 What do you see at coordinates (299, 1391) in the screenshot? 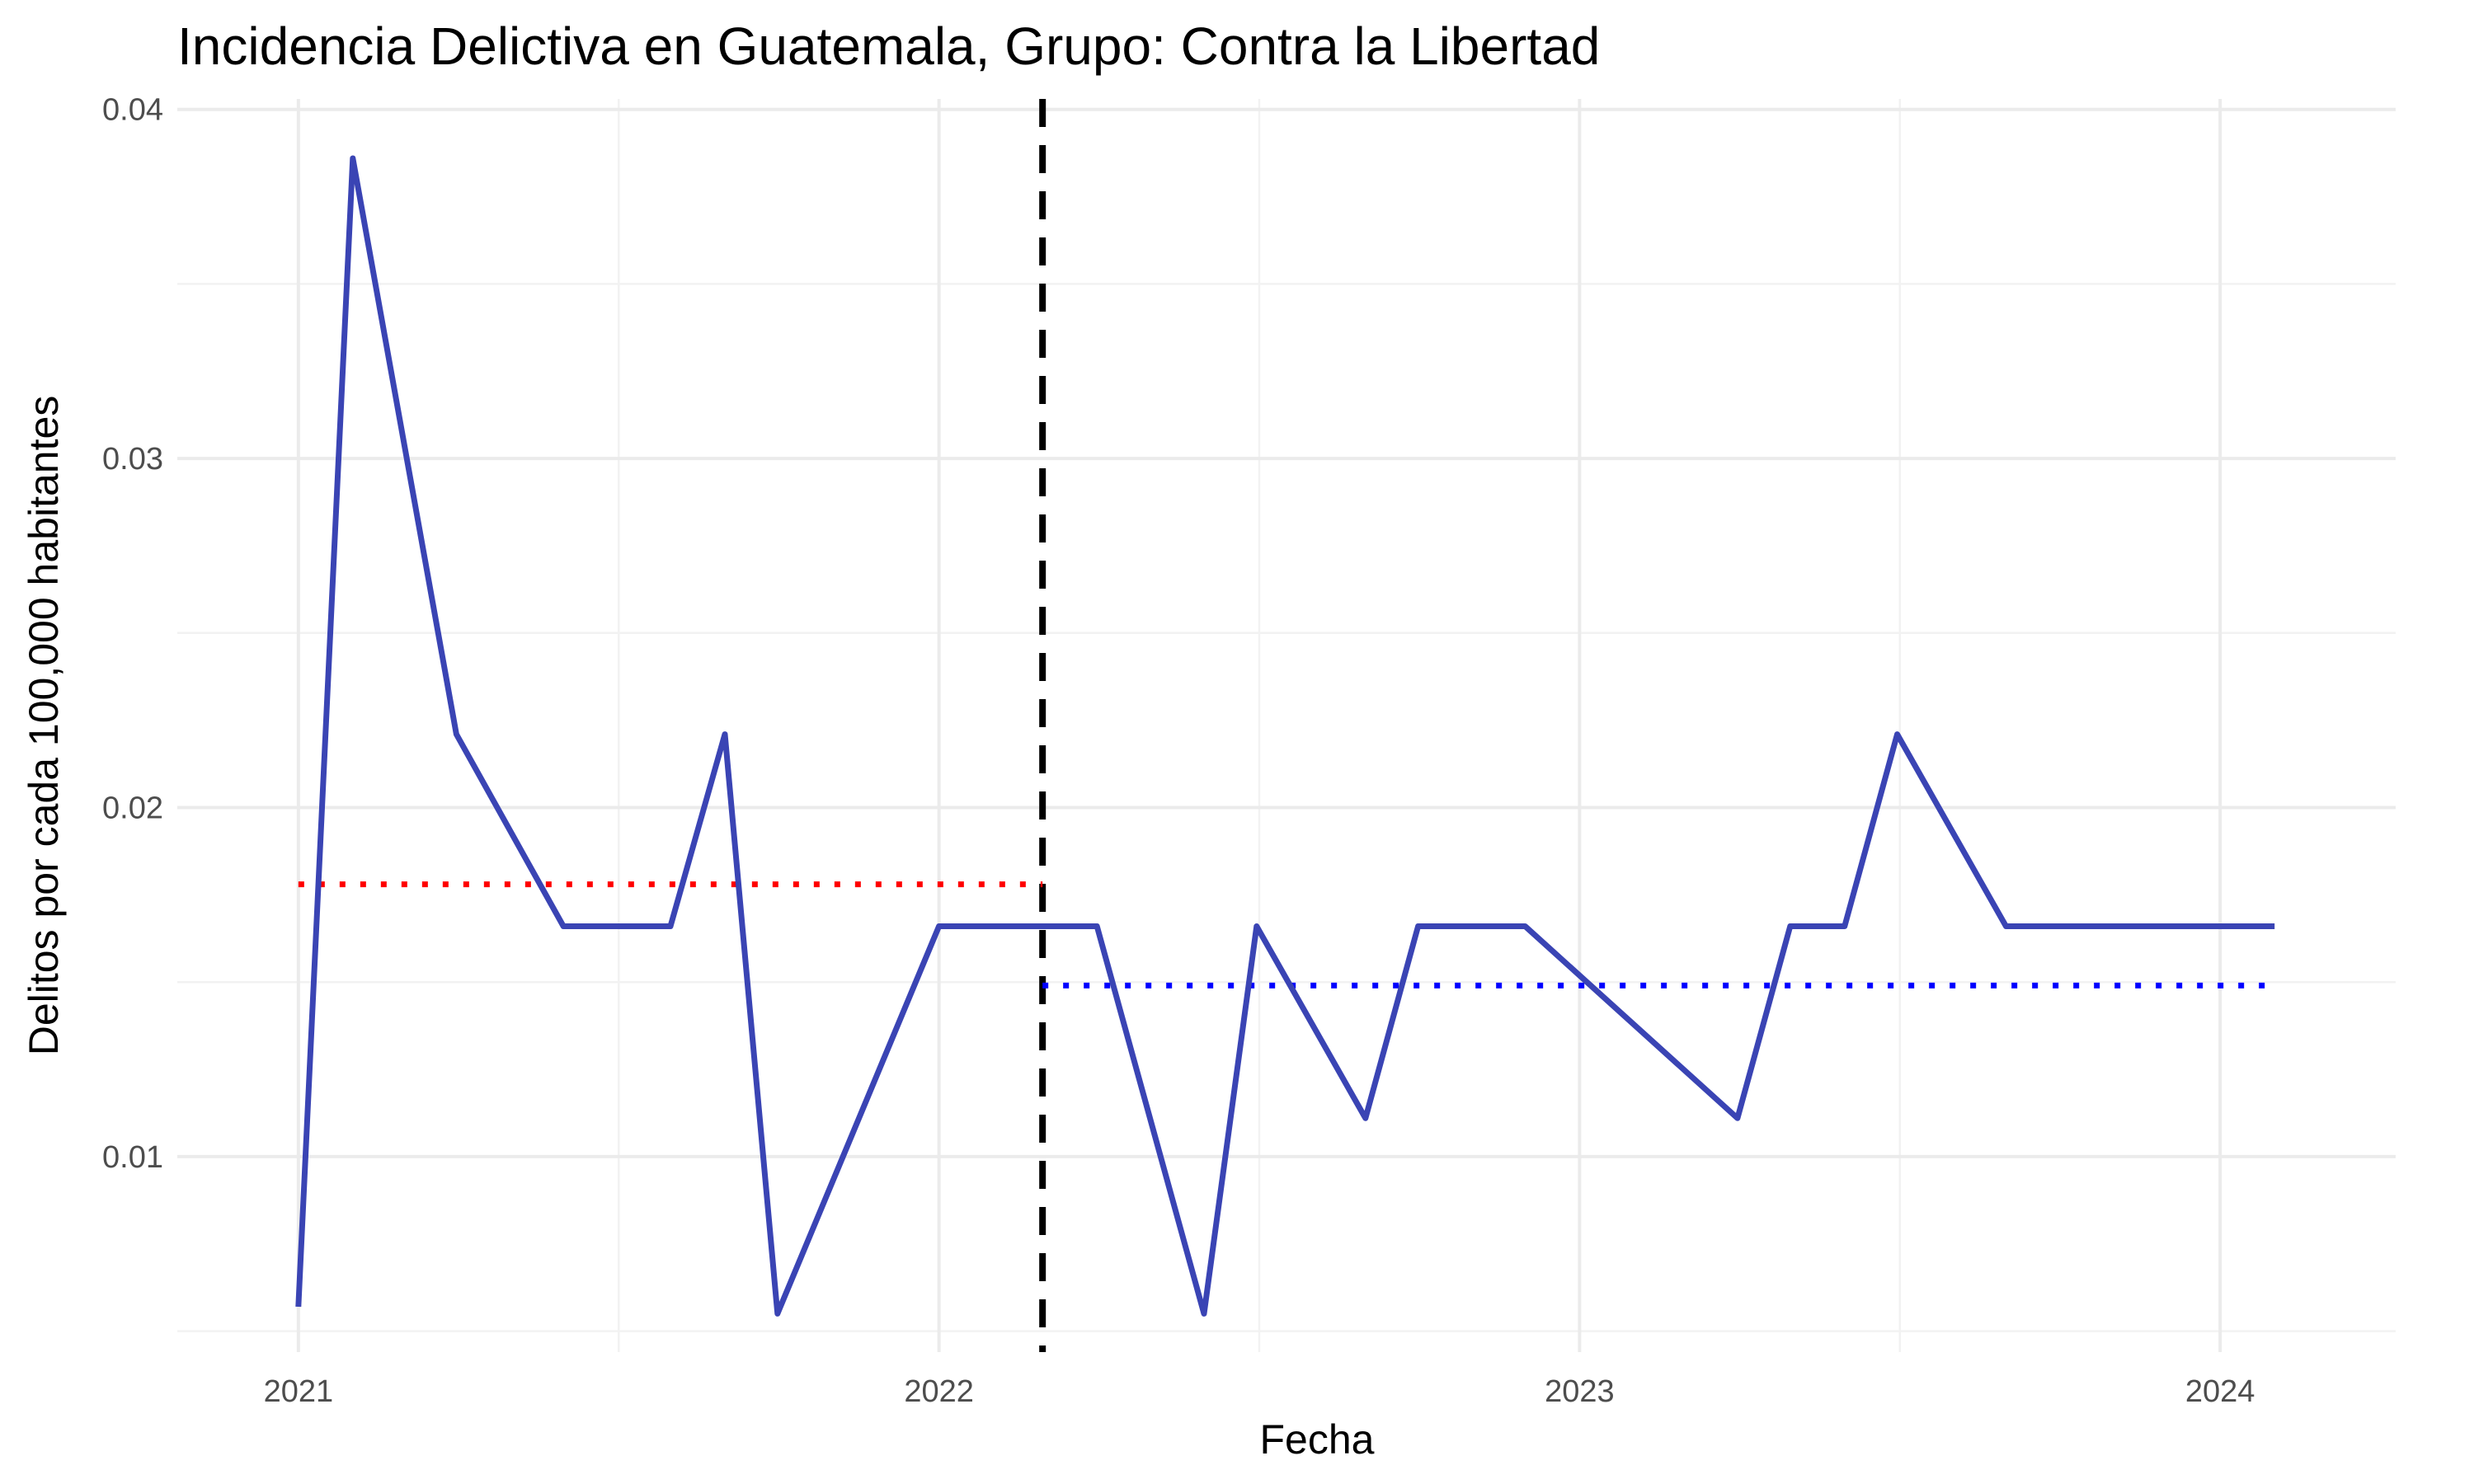
I see `x-tick-label: 2021` at bounding box center [299, 1391].